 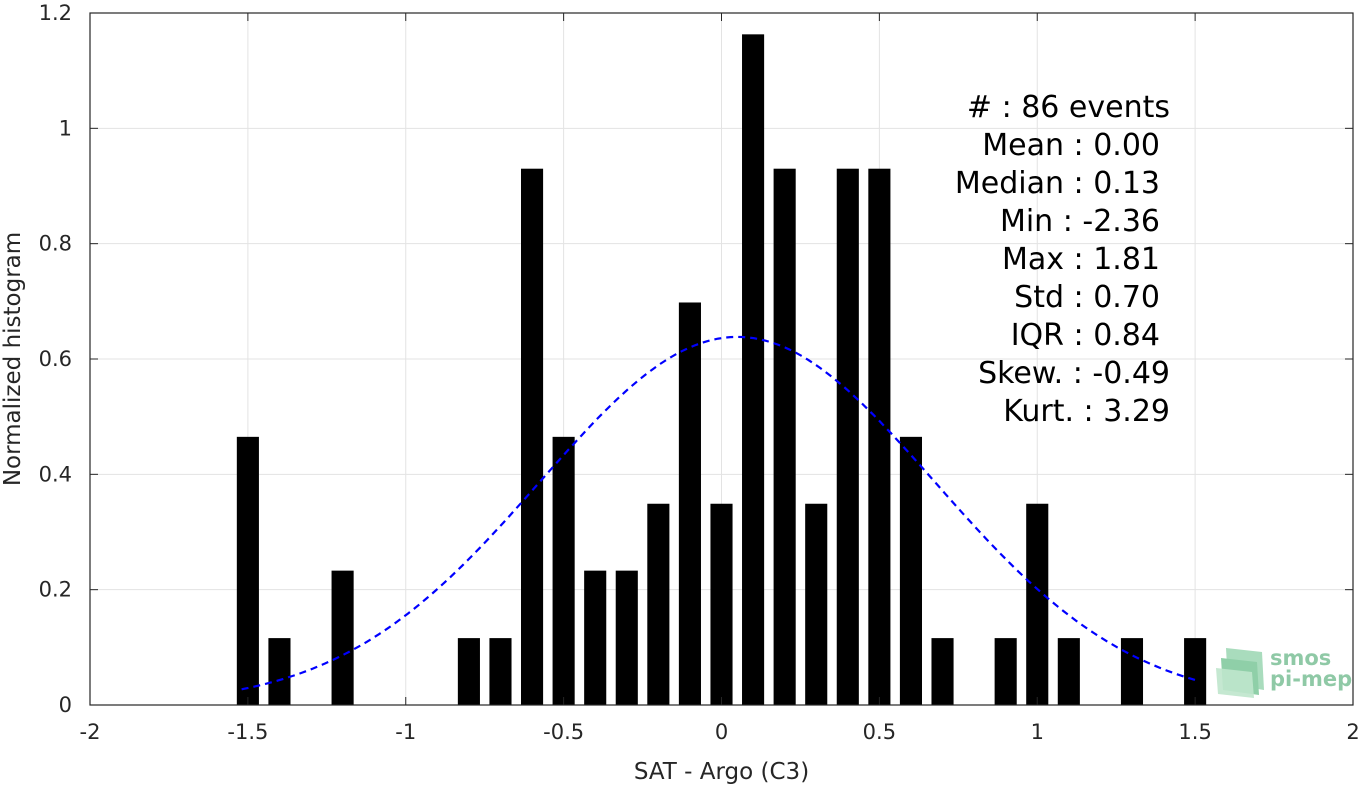 I want to click on x-tick-label: 1, so click(x=1037, y=732).